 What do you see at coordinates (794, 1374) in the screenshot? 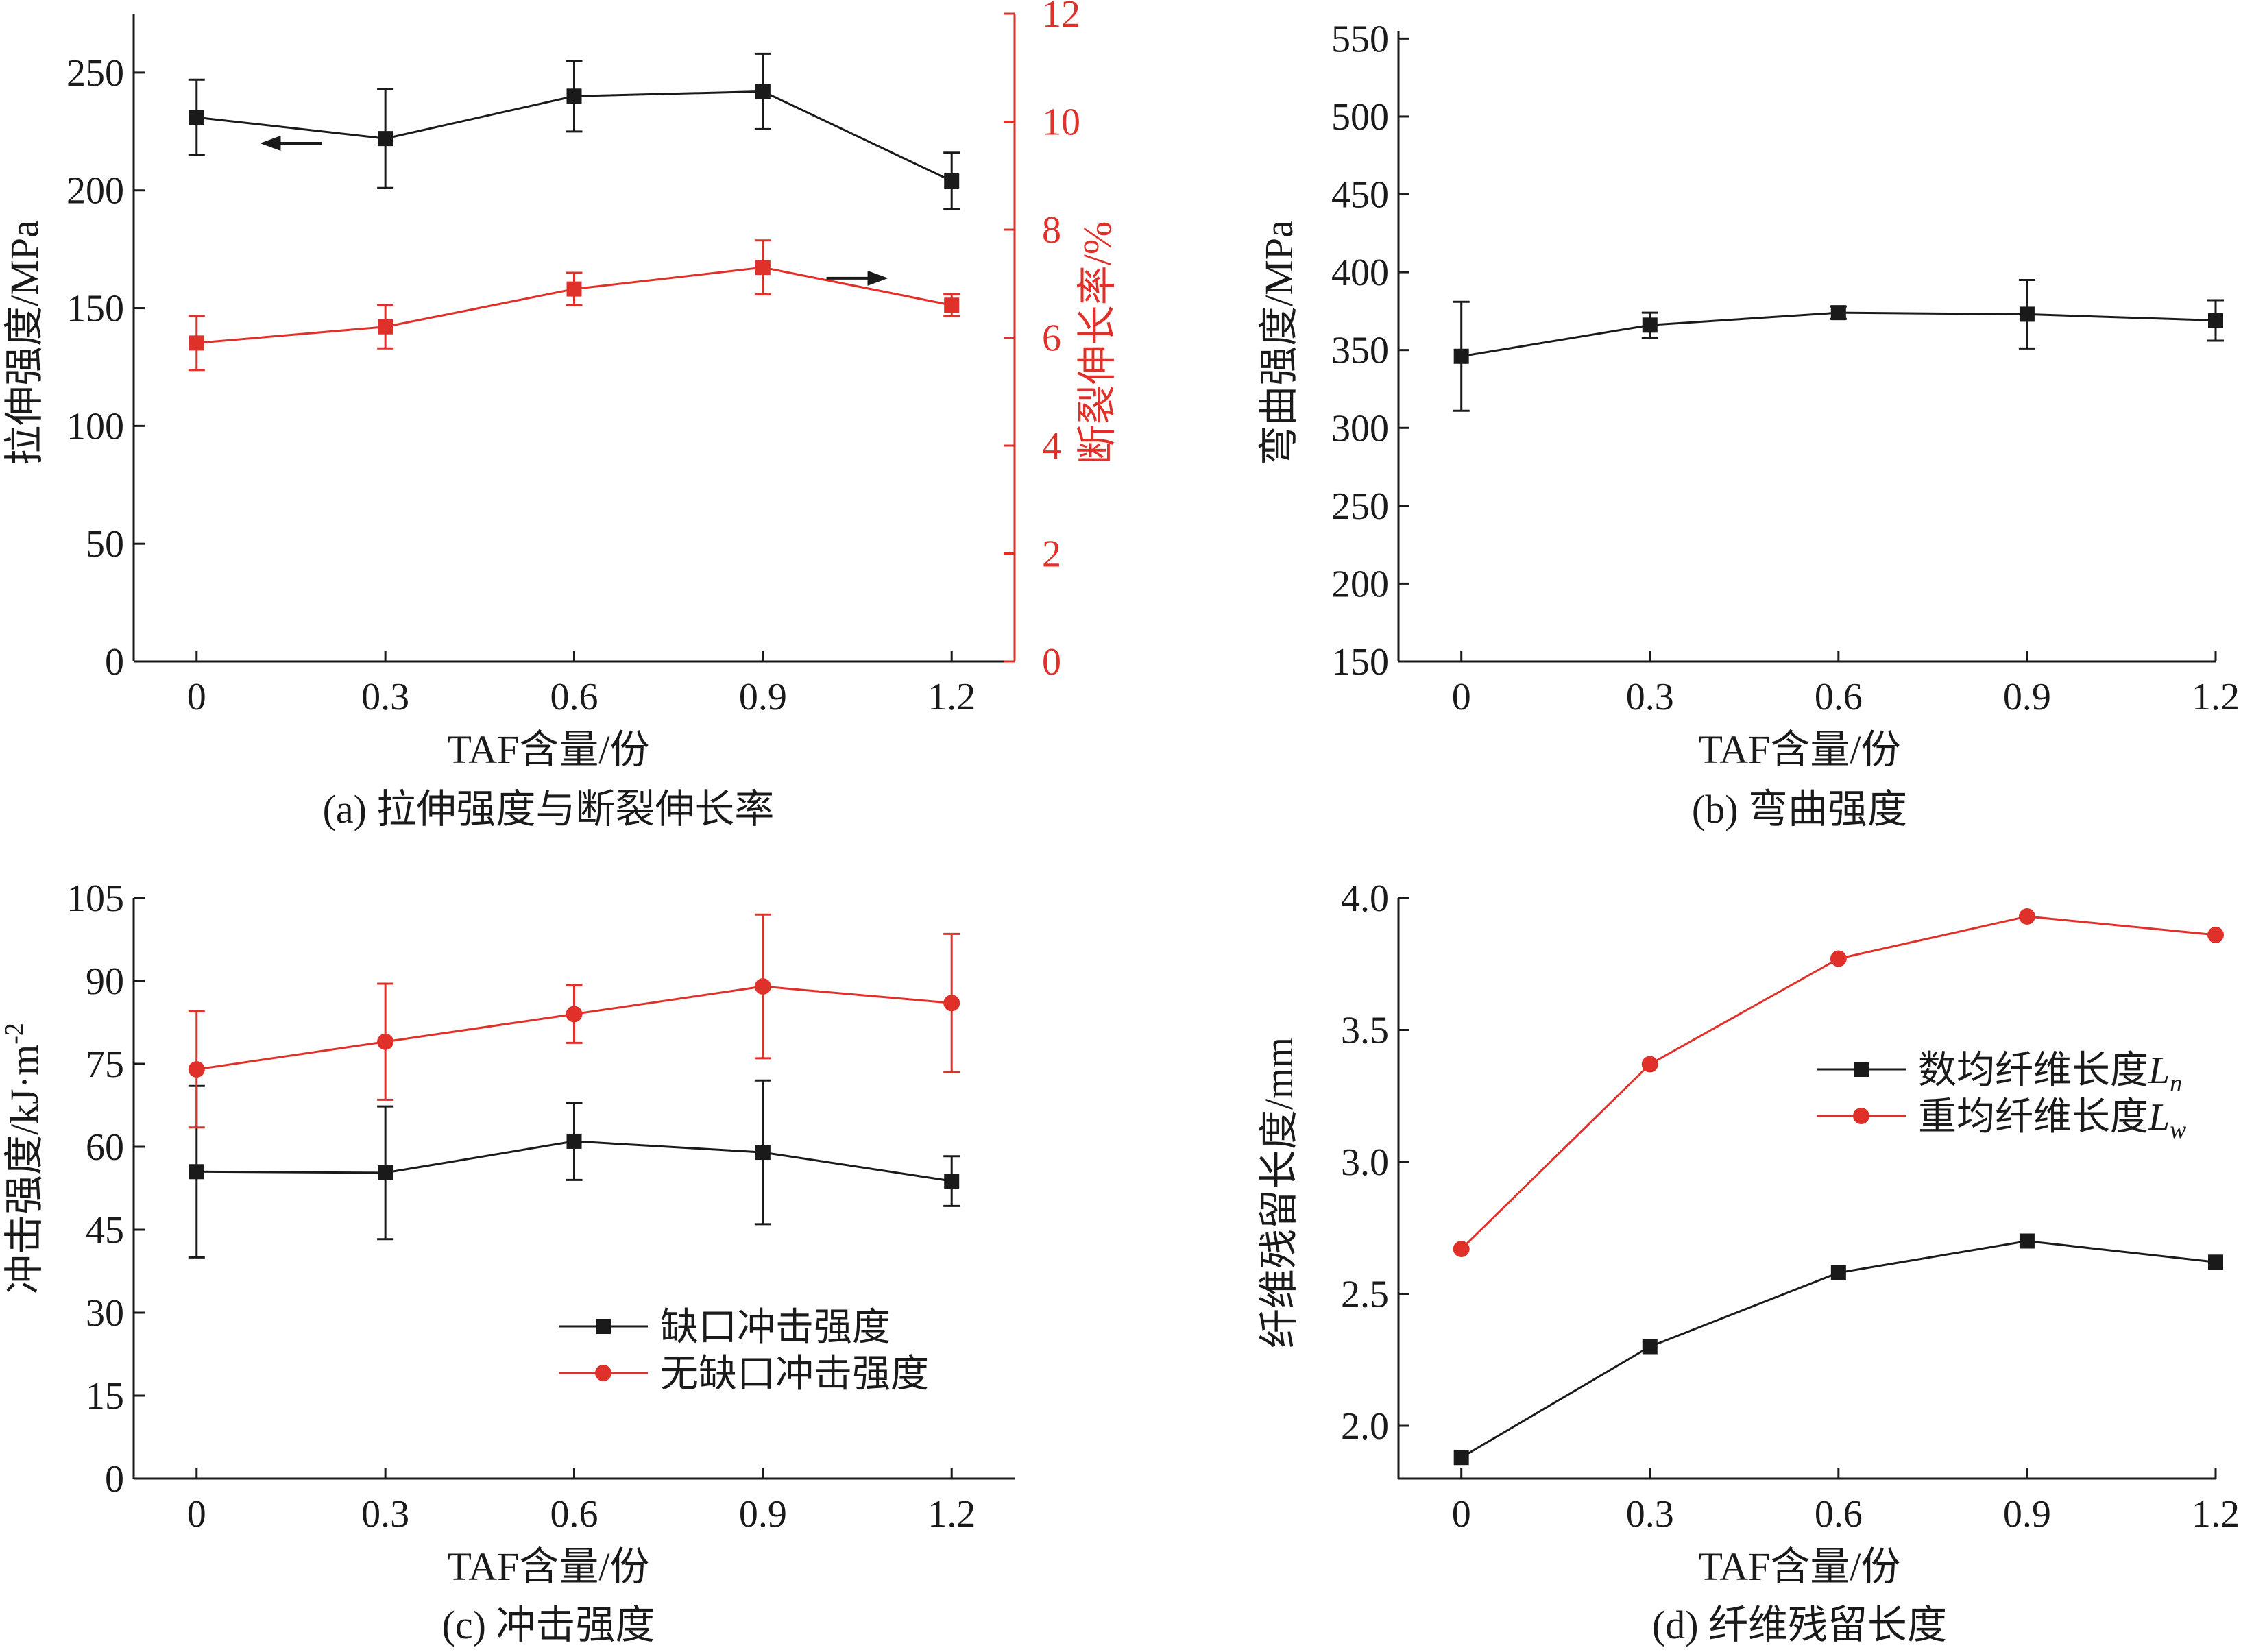
I see `legend-label: 无缺口冲击强度` at bounding box center [794, 1374].